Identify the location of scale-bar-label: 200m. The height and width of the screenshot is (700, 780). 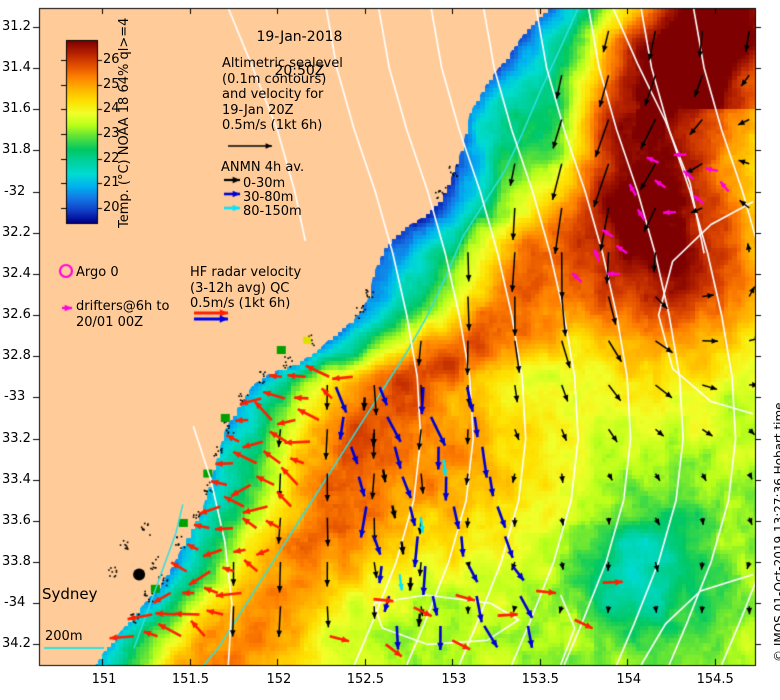
(64, 636).